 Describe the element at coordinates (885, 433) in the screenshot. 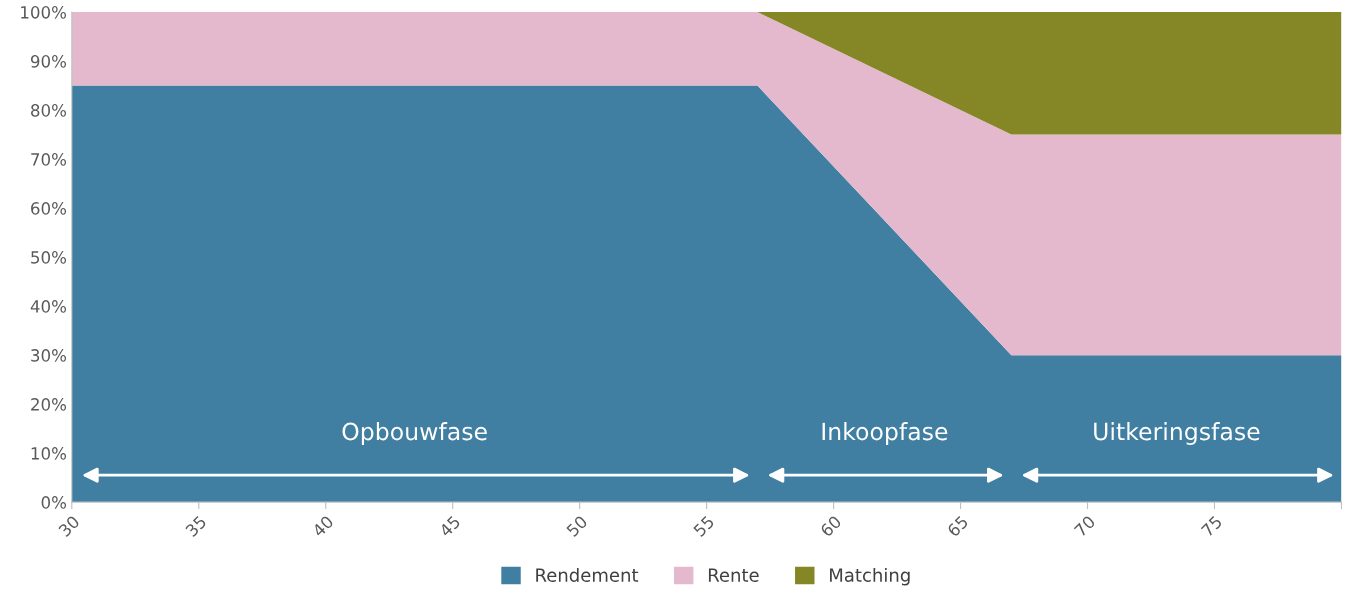

I see `annotation: Inkoopfase` at that location.